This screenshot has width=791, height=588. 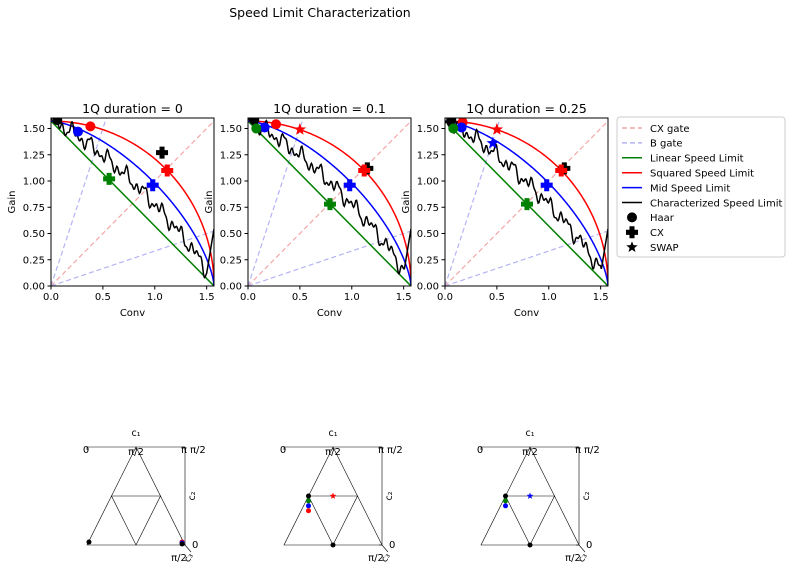 I want to click on legend-label: CX gate, so click(x=670, y=129).